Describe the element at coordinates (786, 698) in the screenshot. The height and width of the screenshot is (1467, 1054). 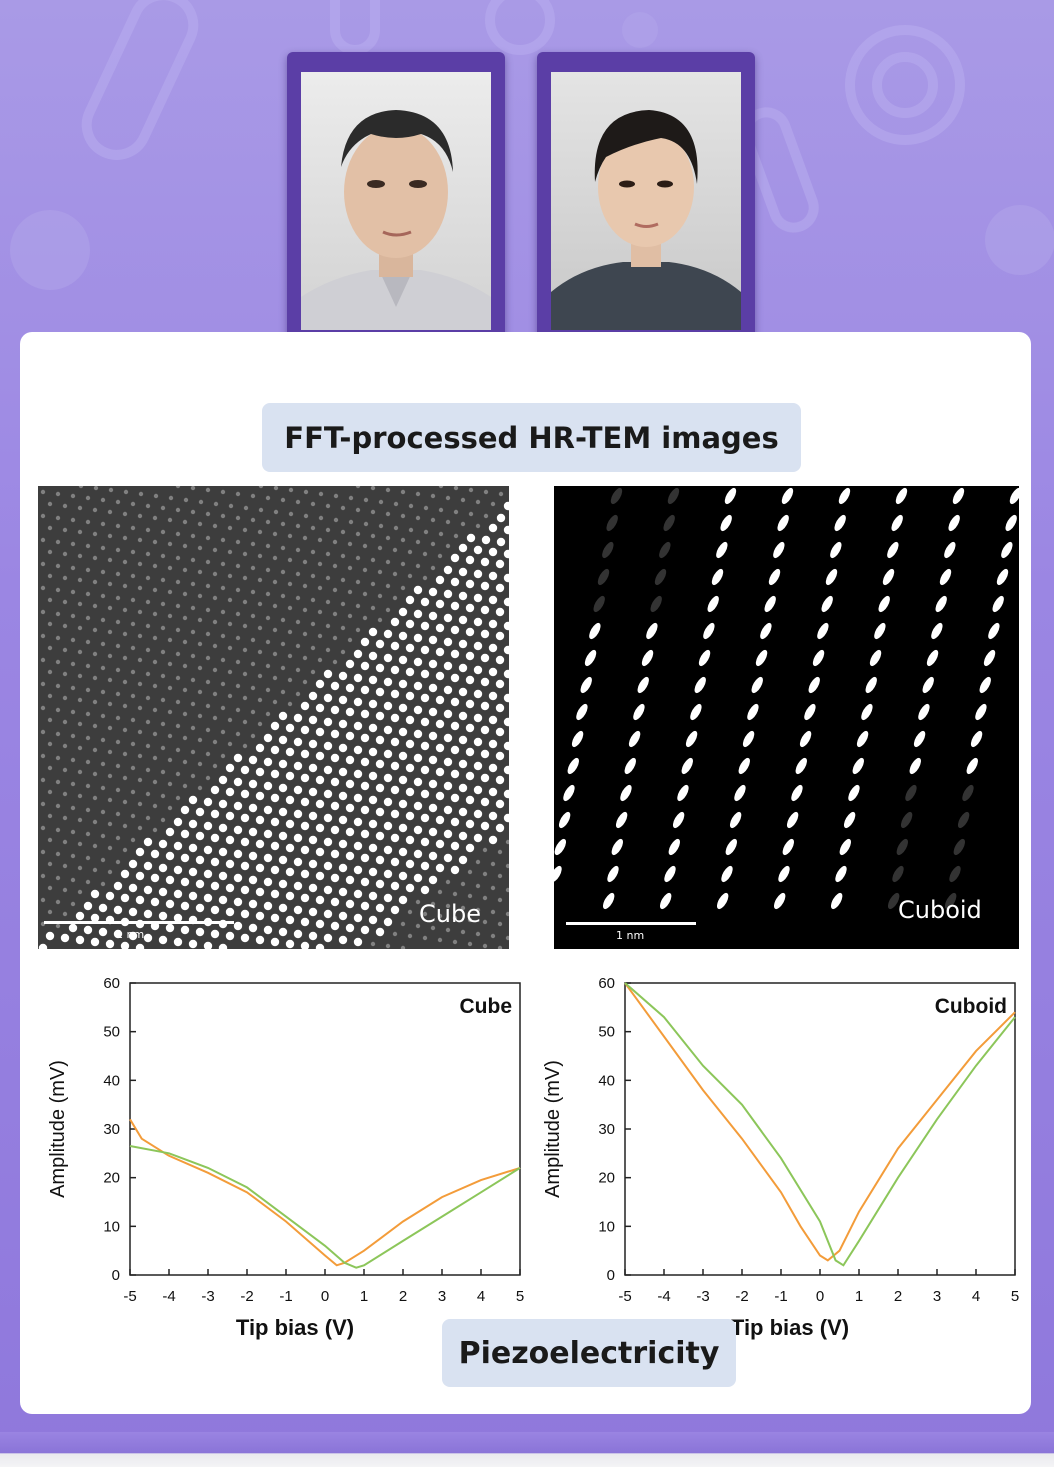
I see `tem-lattice-cuboid` at that location.